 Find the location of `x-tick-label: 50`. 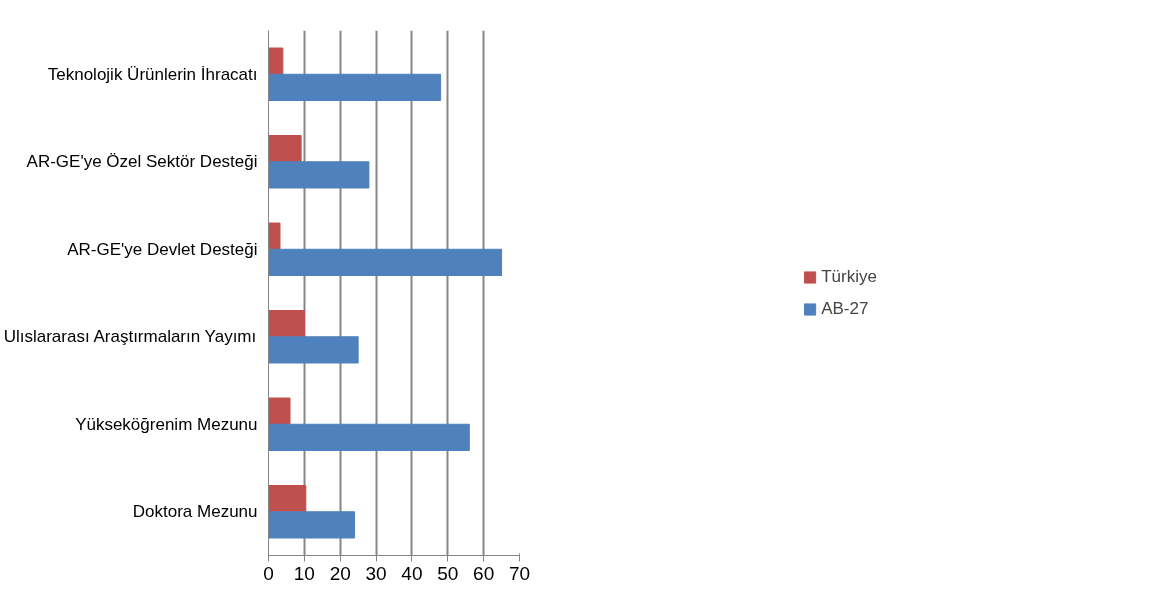

x-tick-label: 50 is located at coordinates (448, 573).